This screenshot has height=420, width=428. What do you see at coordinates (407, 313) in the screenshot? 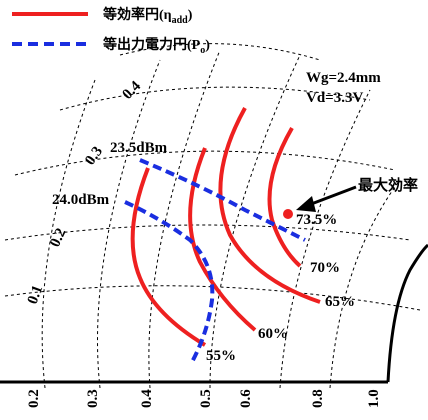
I see `unit-circle-boundary` at bounding box center [407, 313].